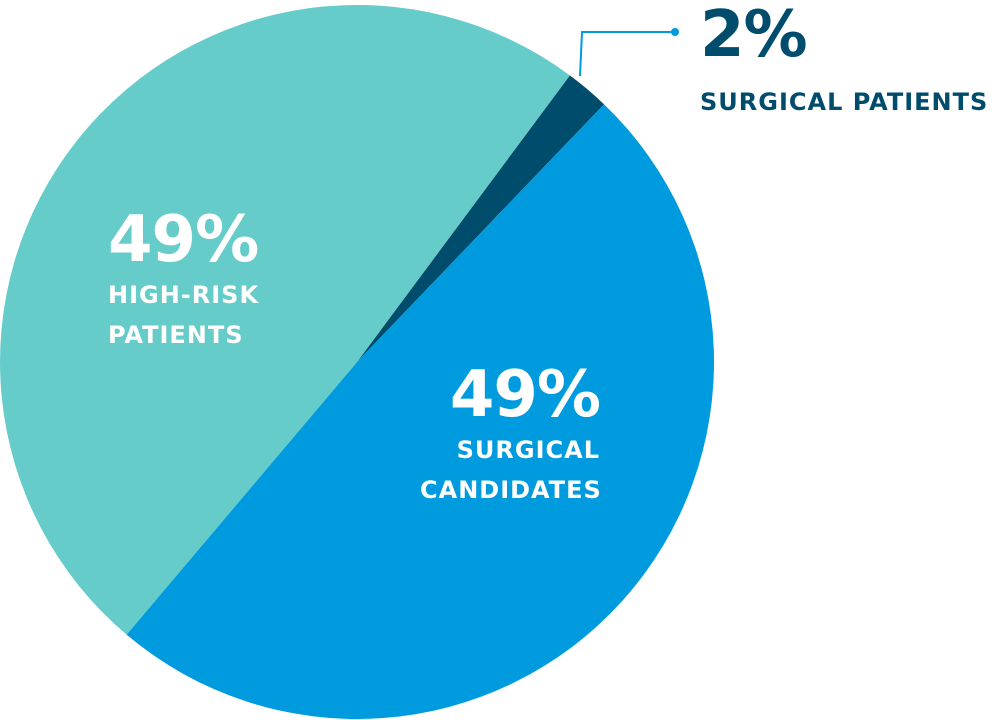 This screenshot has height=720, width=1000. What do you see at coordinates (754, 36) in the screenshot?
I see `value-label: 2%` at bounding box center [754, 36].